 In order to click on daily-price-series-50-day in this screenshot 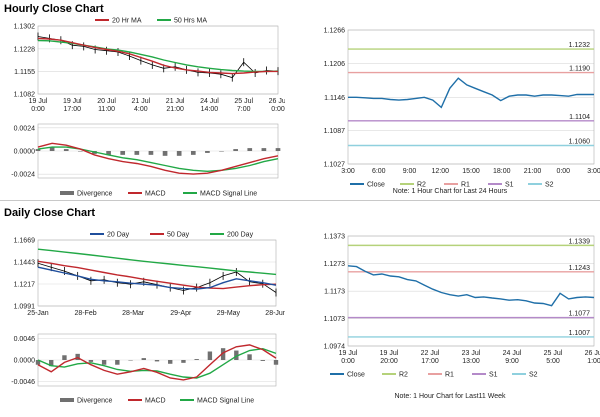, I will do `click(157, 275)`.